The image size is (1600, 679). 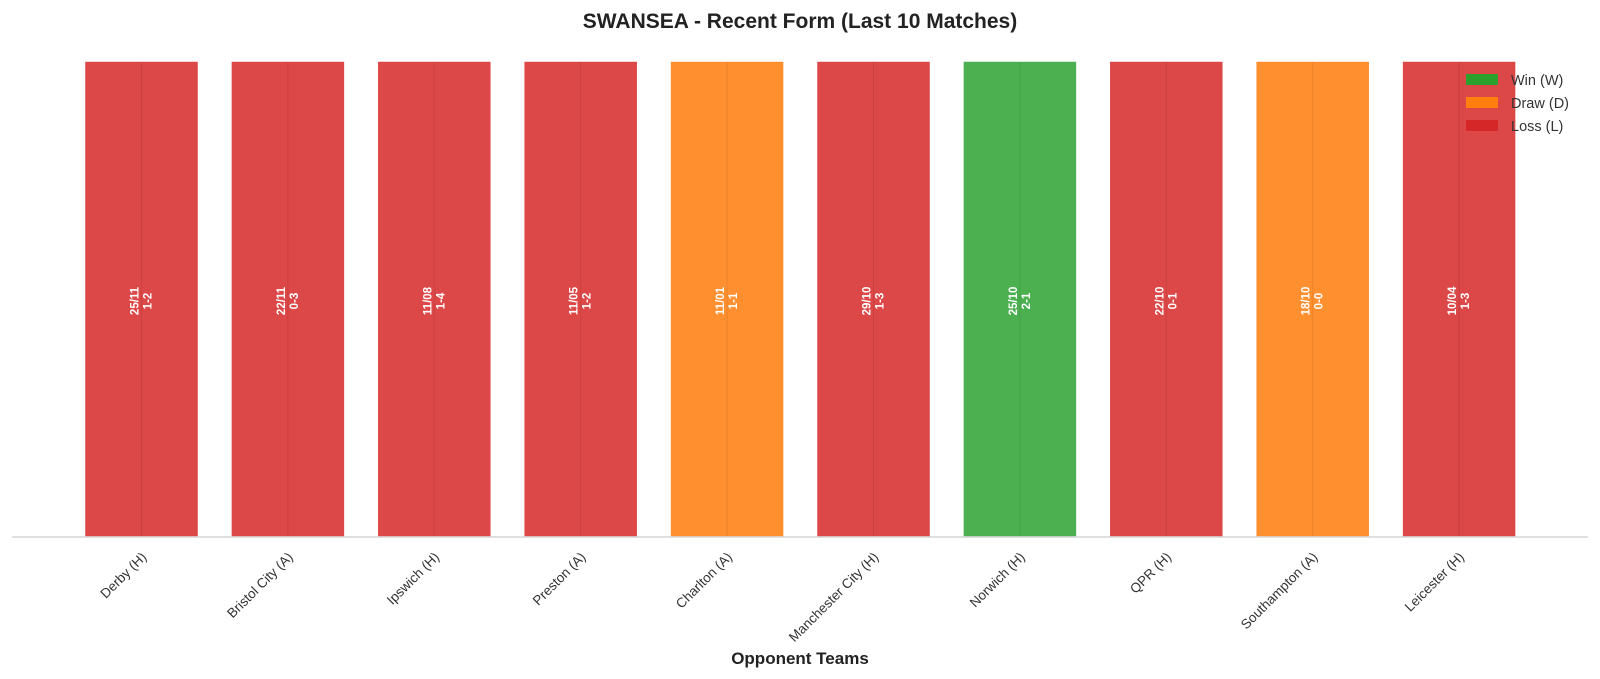 What do you see at coordinates (1279, 590) in the screenshot?
I see `x-tick-label: Southampton (A)` at bounding box center [1279, 590].